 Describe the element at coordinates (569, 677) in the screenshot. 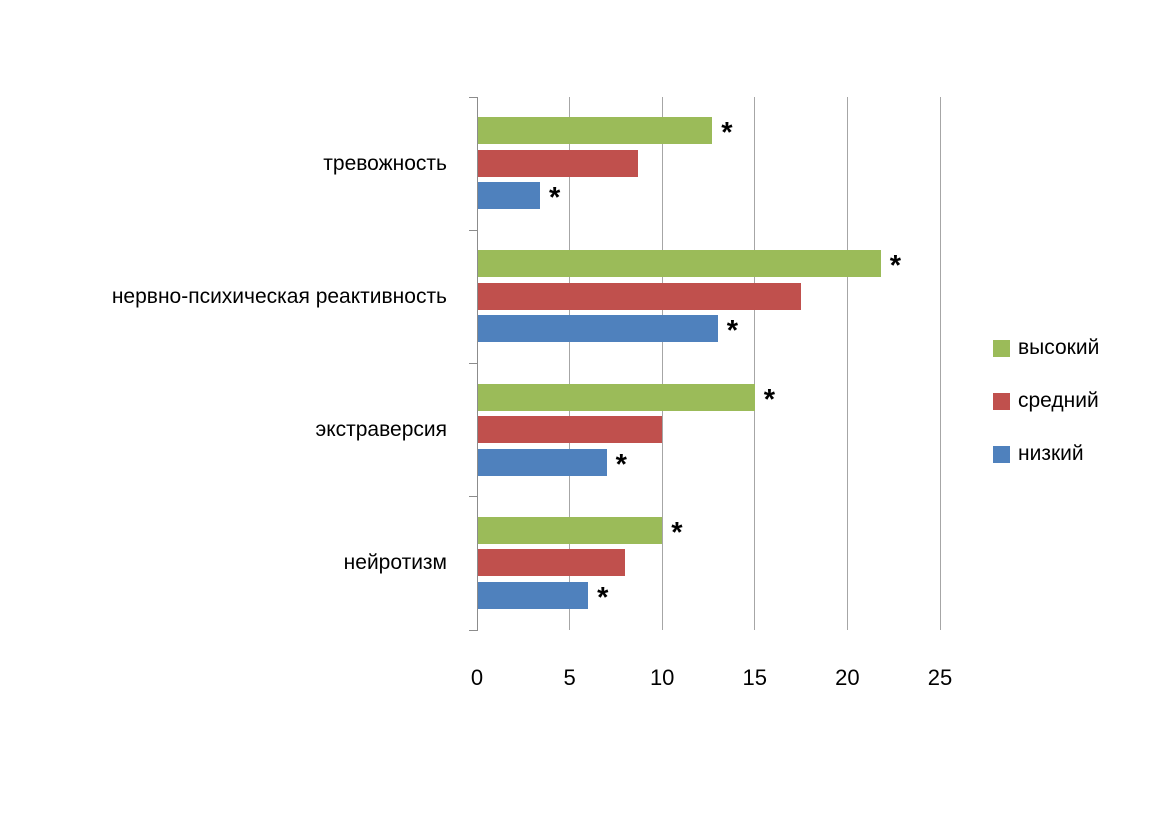

I see `x-tick-label: 5` at that location.